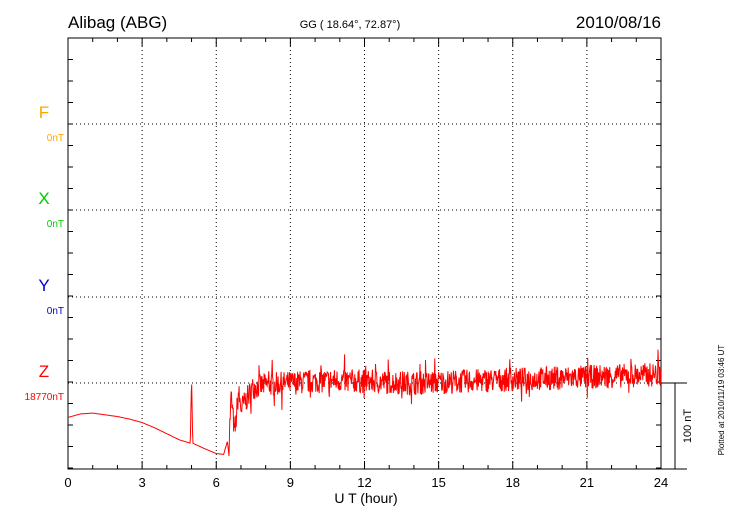 Image resolution: width=730 pixels, height=520 pixels. Describe the element at coordinates (587, 482) in the screenshot. I see `x-tick-label: 21` at that location.